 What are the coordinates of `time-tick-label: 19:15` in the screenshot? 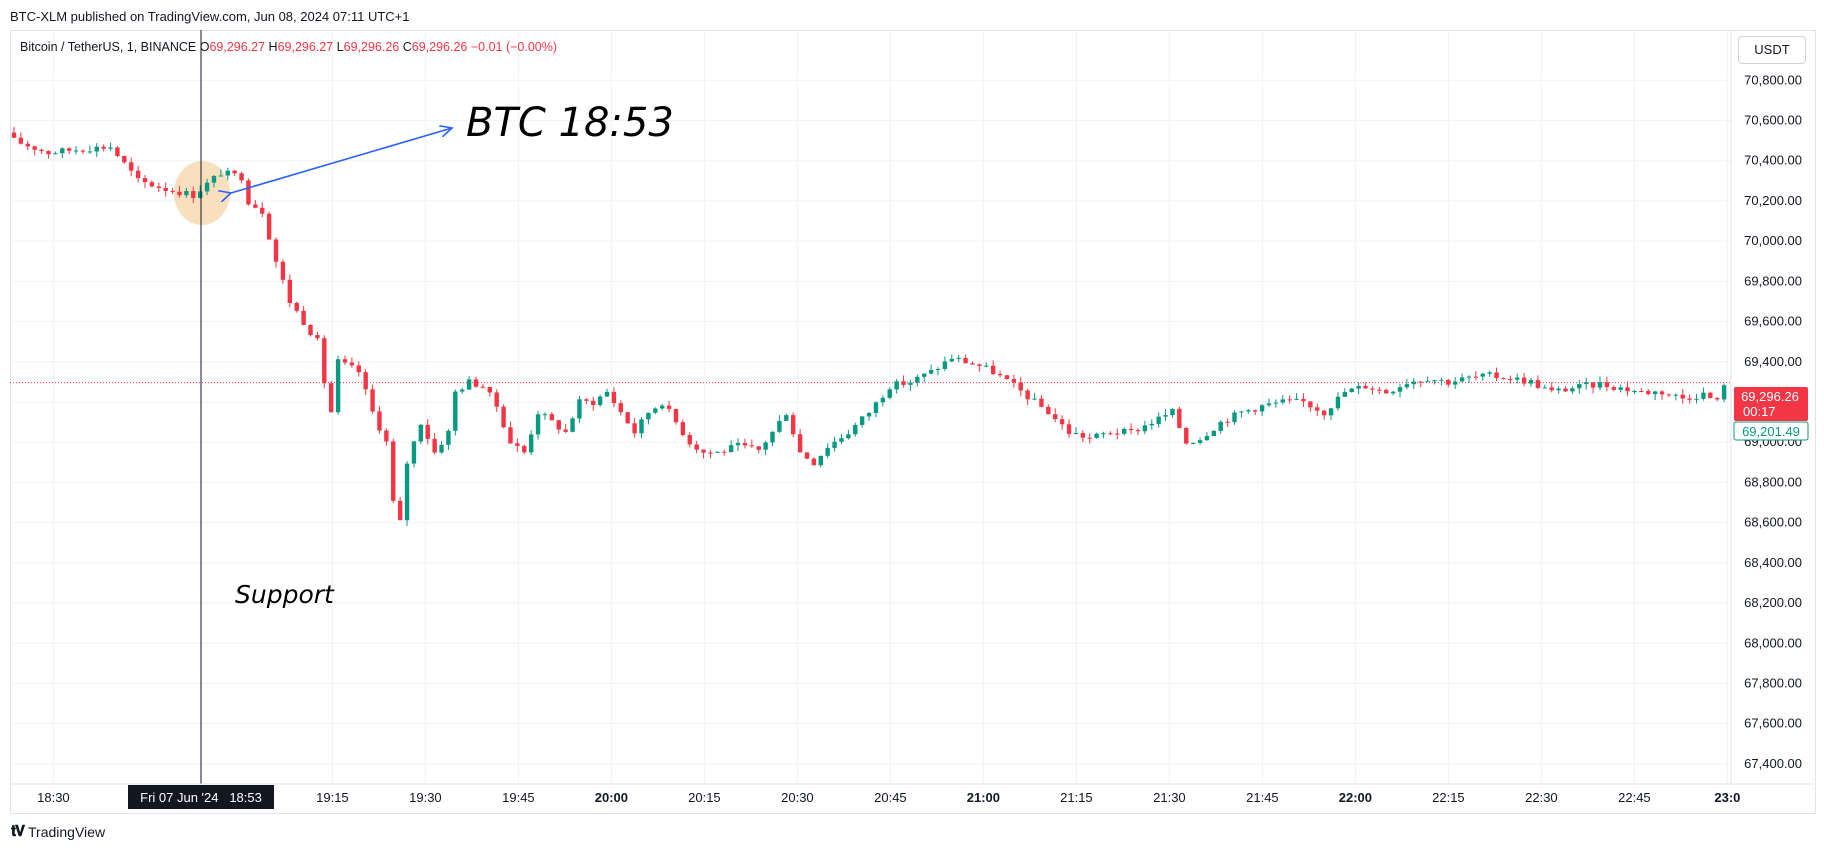 It's located at (332, 797).